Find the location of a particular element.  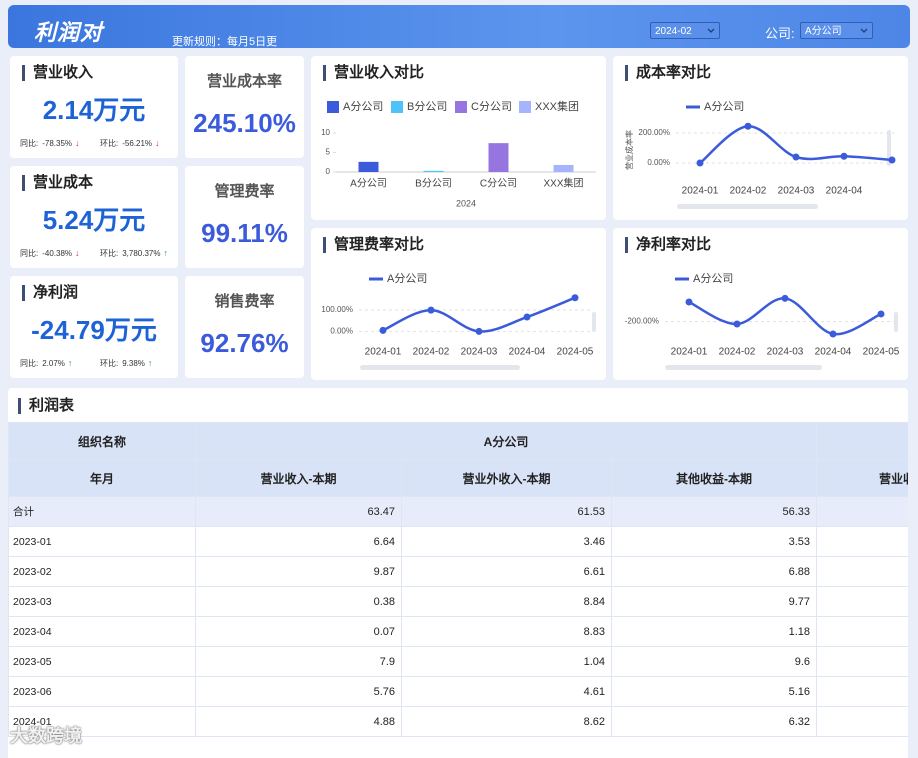

company-select: A分公司 is located at coordinates (836, 30).